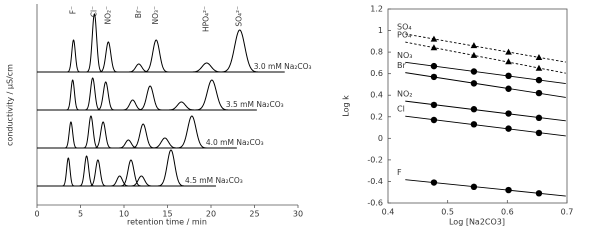 The width and height of the screenshot is (608, 240). Describe the element at coordinates (567, 212) in the screenshot. I see `x-tick-label: 0.7` at that location.